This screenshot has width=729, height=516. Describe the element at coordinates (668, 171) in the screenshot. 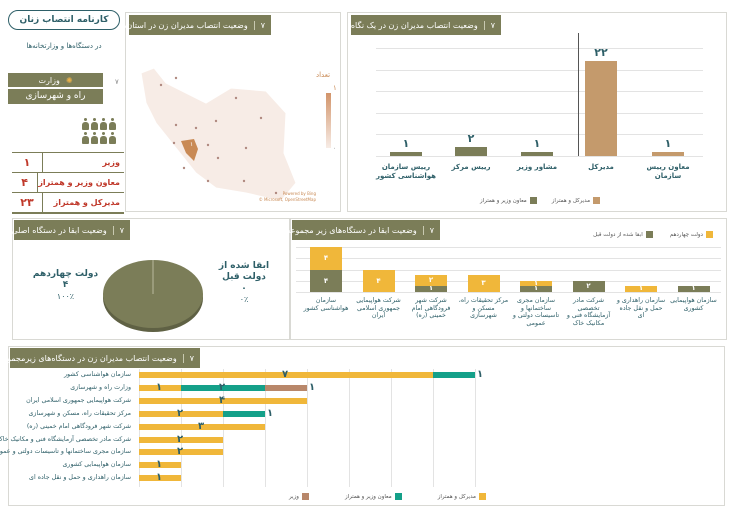

I see `category-label: معاون رییس سازمان` at that location.